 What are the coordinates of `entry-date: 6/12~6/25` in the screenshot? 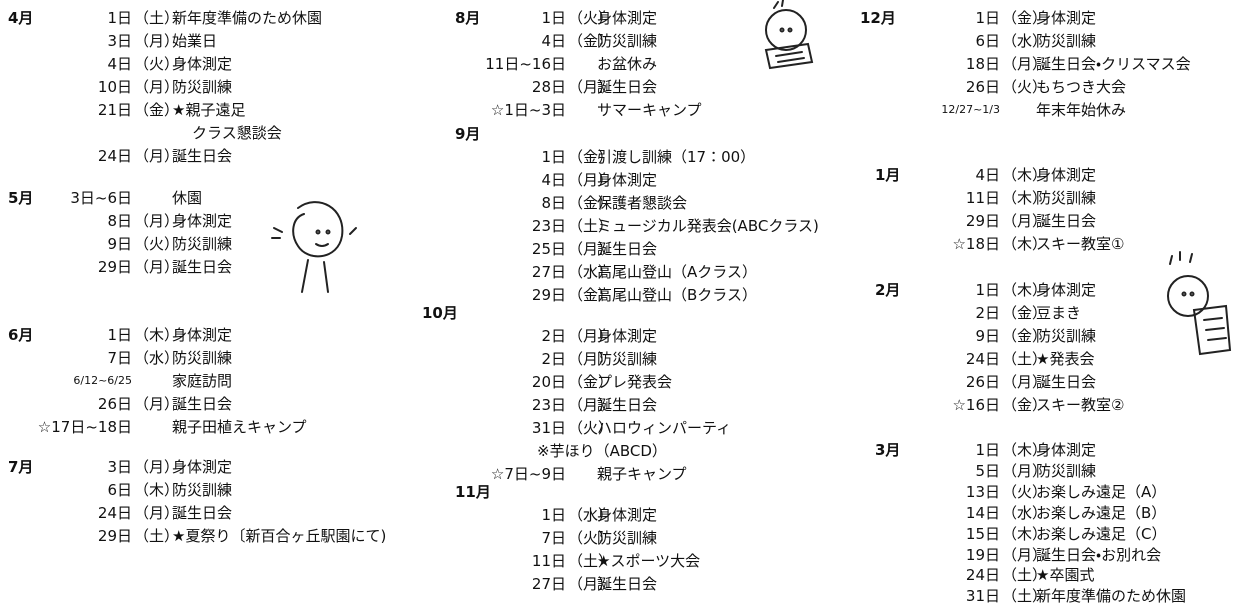 It's located at (102, 380).